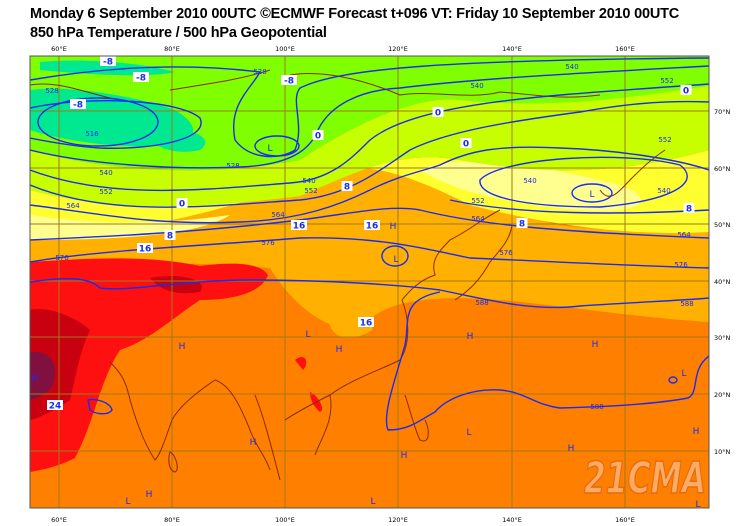 This screenshot has height=526, width=739. I want to click on temp-region-lightyellow, so click(335, 200).